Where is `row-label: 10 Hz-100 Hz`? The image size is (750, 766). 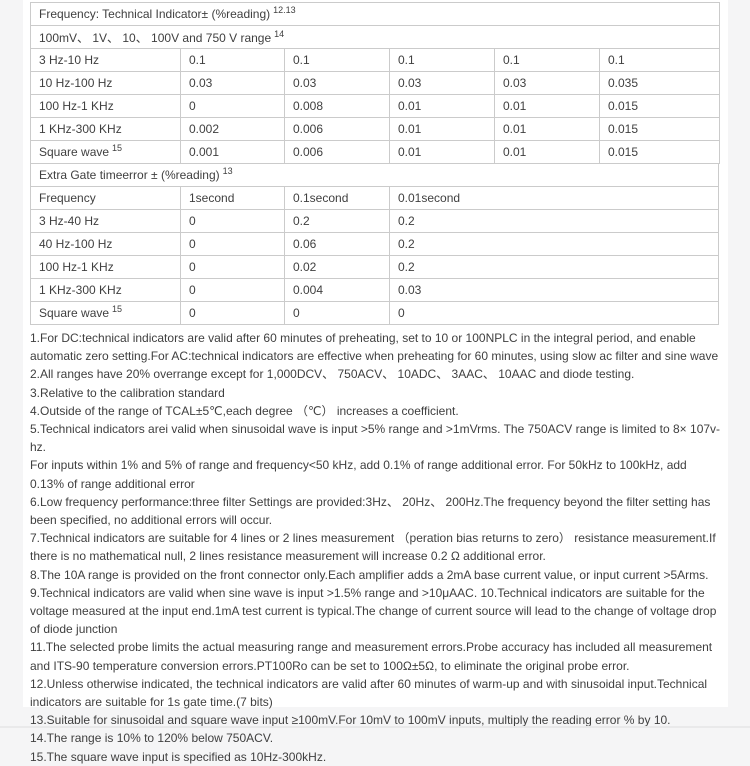
row-label: 10 Hz-100 Hz is located at coordinates (105, 83).